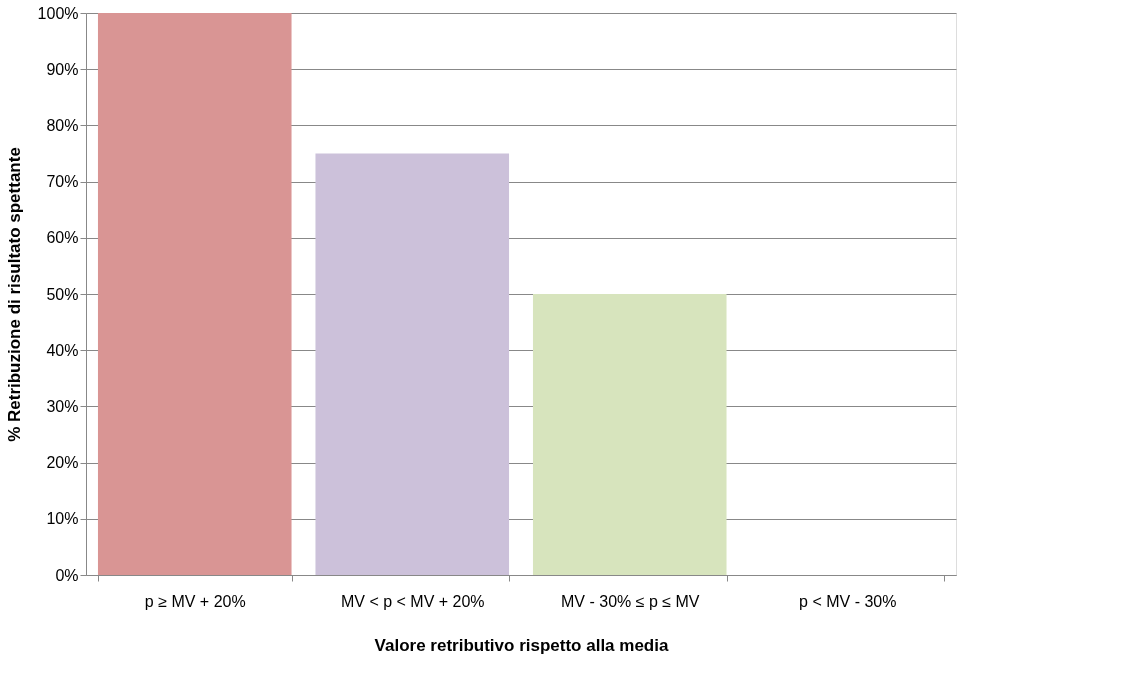 This screenshot has width=1134, height=697. What do you see at coordinates (62, 519) in the screenshot?
I see `y-tick-label: 10%` at bounding box center [62, 519].